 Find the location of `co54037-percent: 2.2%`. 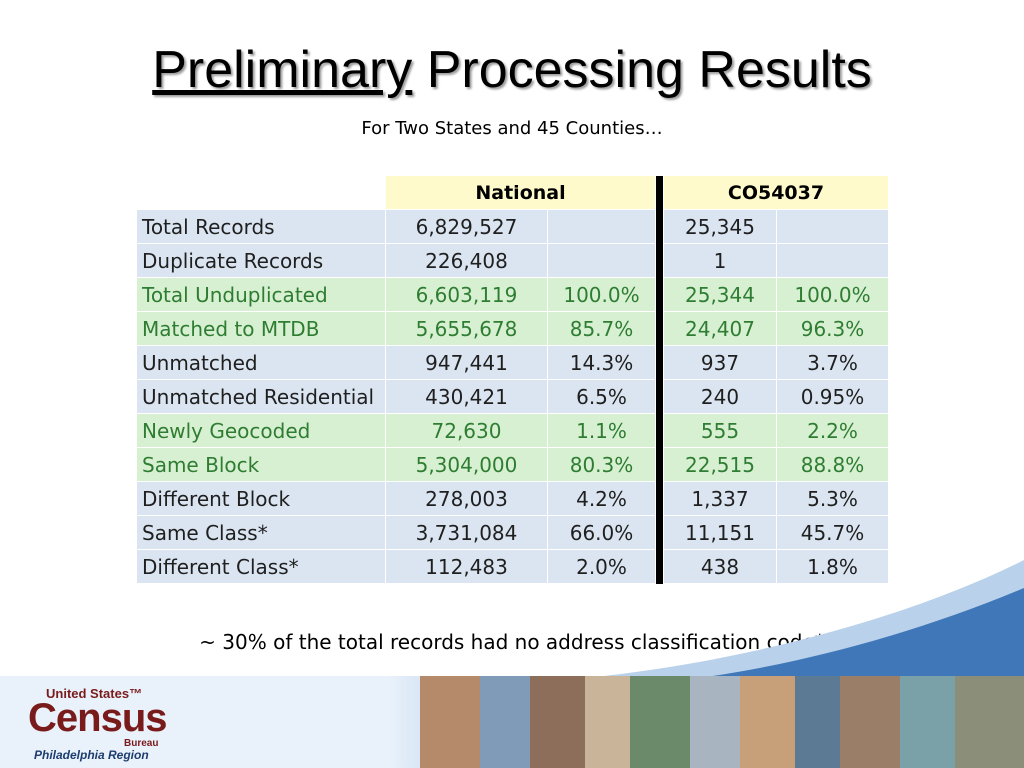

co54037-percent: 2.2% is located at coordinates (832, 430).